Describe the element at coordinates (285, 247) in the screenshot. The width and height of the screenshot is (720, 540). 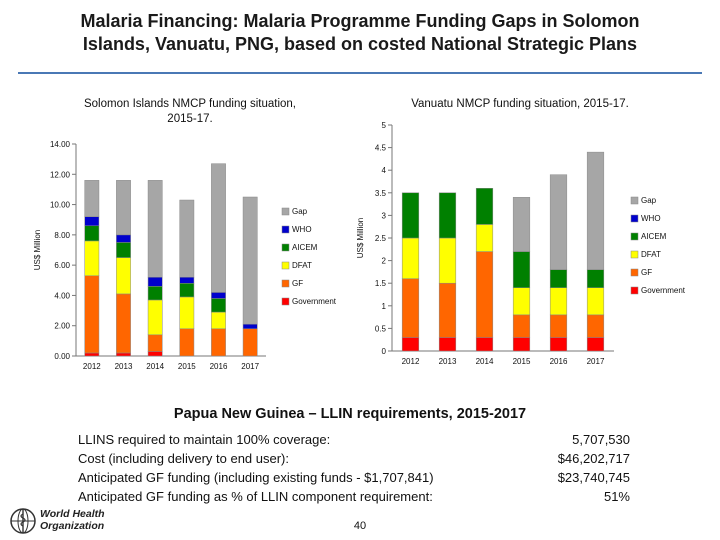
I see `legend-swatch-aicem` at that location.